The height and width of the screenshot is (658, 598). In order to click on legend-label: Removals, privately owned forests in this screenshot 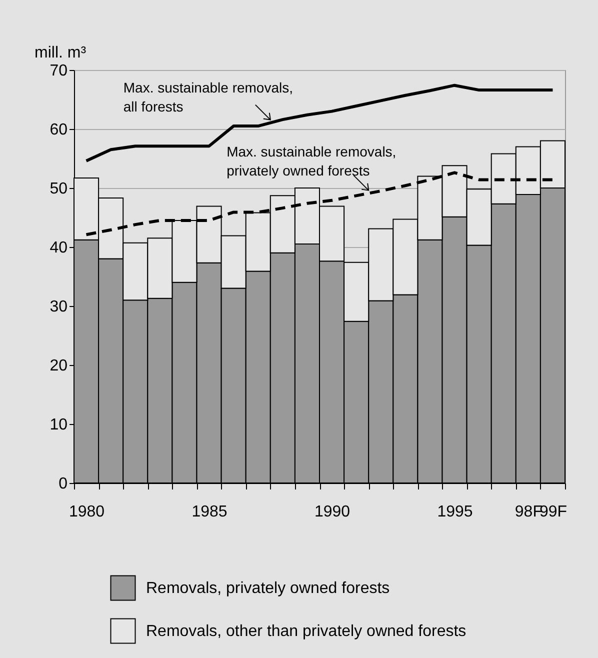, I will do `click(268, 588)`.